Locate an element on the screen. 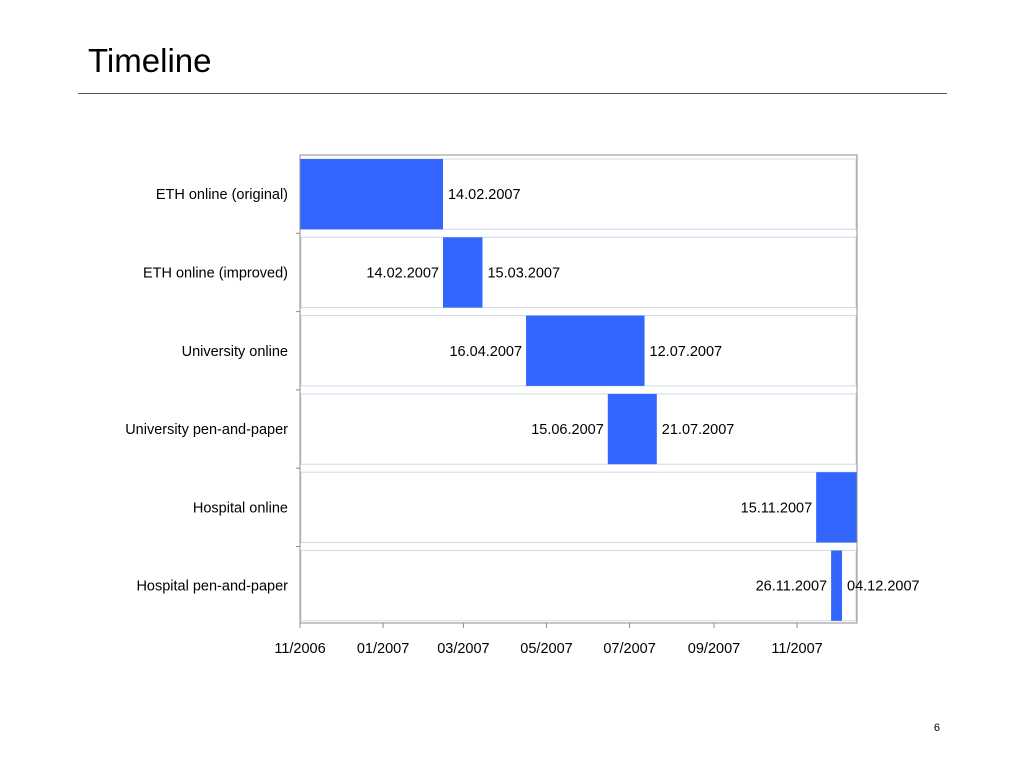 Image resolution: width=1024 pixels, height=768 pixels. category-label: ETH online (improved) is located at coordinates (215, 273).